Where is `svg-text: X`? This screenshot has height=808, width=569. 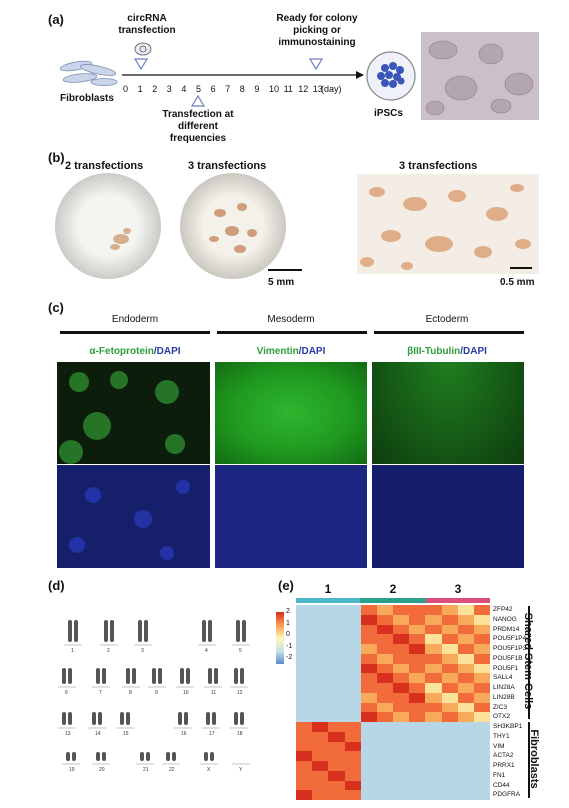 svg-text: X is located at coordinates (209, 770).